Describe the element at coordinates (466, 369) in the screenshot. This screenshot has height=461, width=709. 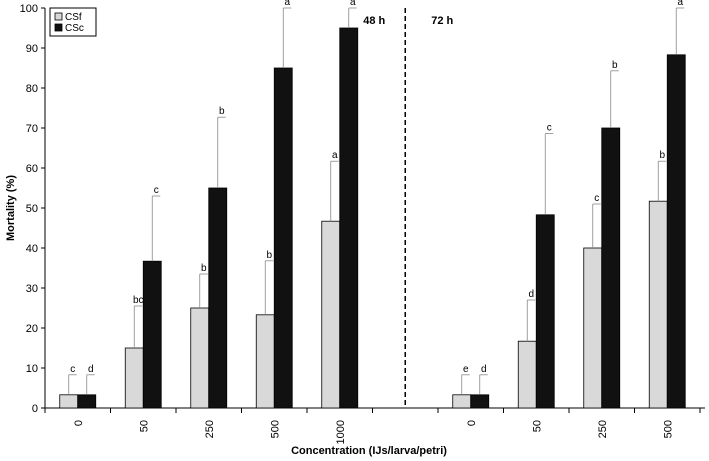
I see `significance-letter: e` at that location.